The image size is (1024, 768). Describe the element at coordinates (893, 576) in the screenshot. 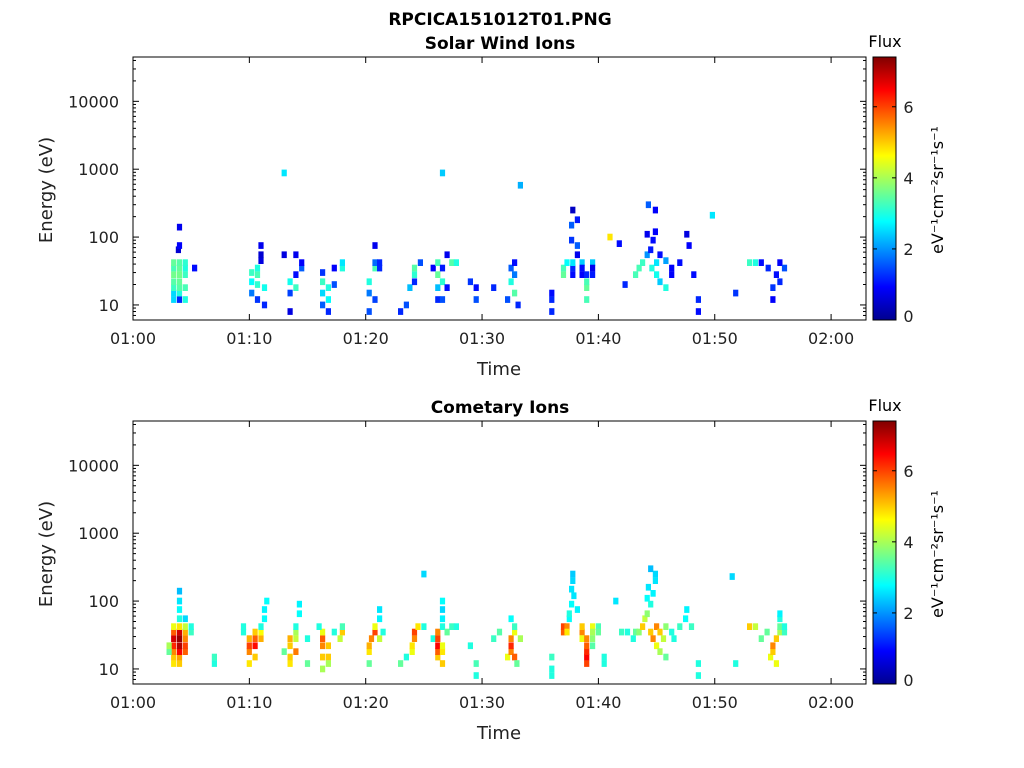

I see `colorbar-axis: 0 2 4 6` at that location.